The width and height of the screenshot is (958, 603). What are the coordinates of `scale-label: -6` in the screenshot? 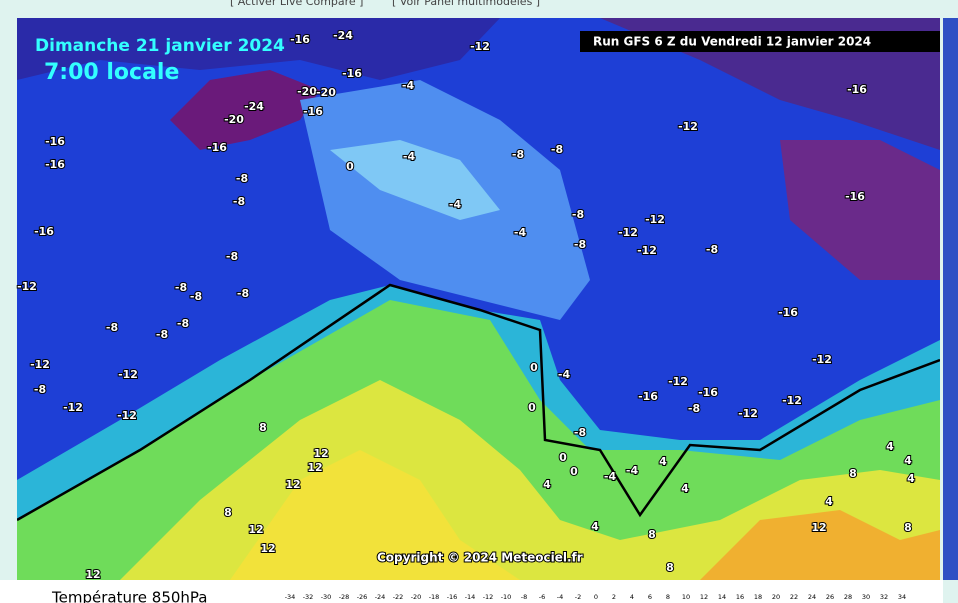 It's located at (542, 597).